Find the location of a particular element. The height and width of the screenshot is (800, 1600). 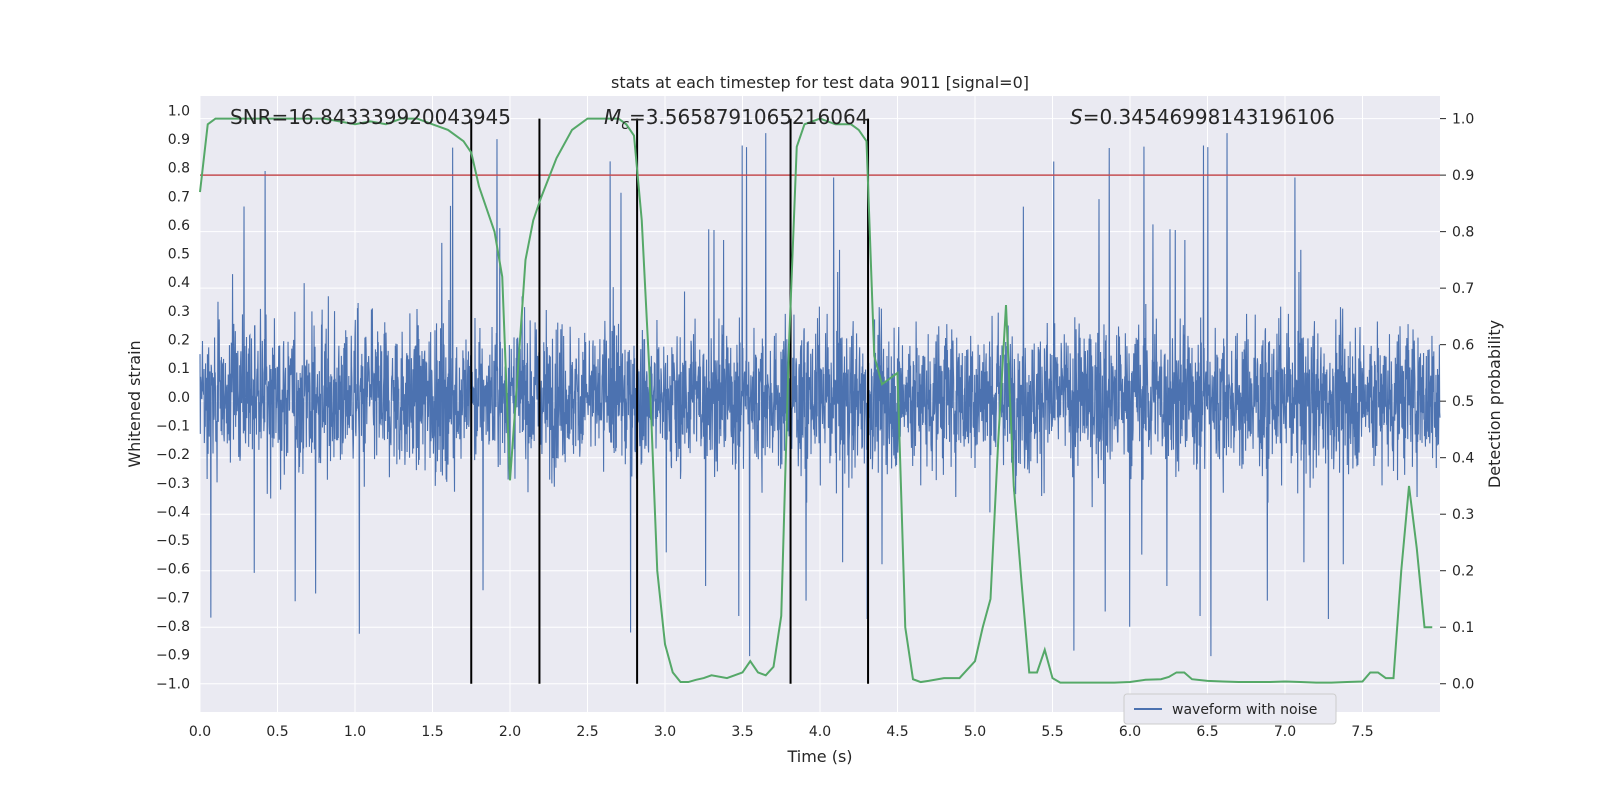

x-tick-label-4: 2.0 is located at coordinates (510, 732).